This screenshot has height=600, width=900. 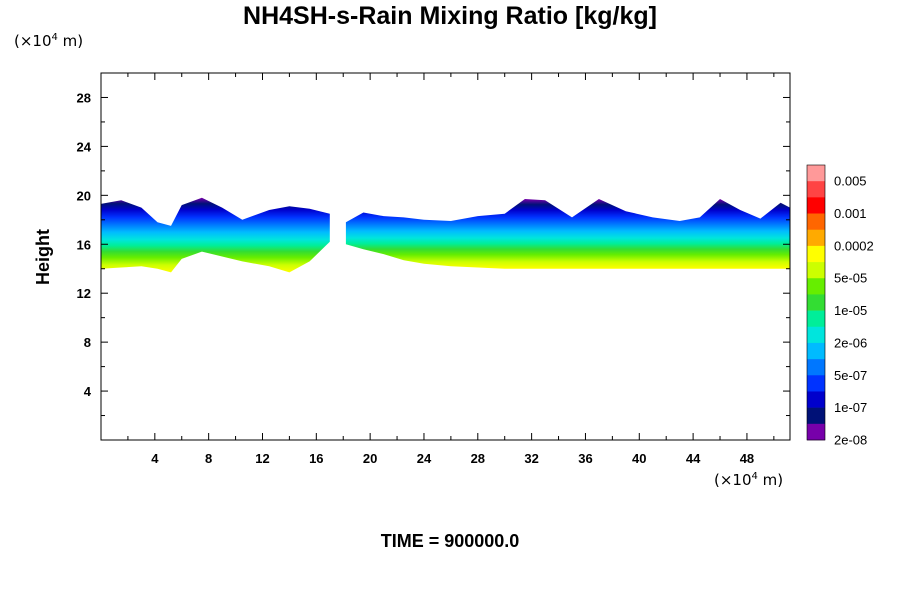 What do you see at coordinates (450, 541) in the screenshot?
I see `time-label: TIME = 900000.0` at bounding box center [450, 541].